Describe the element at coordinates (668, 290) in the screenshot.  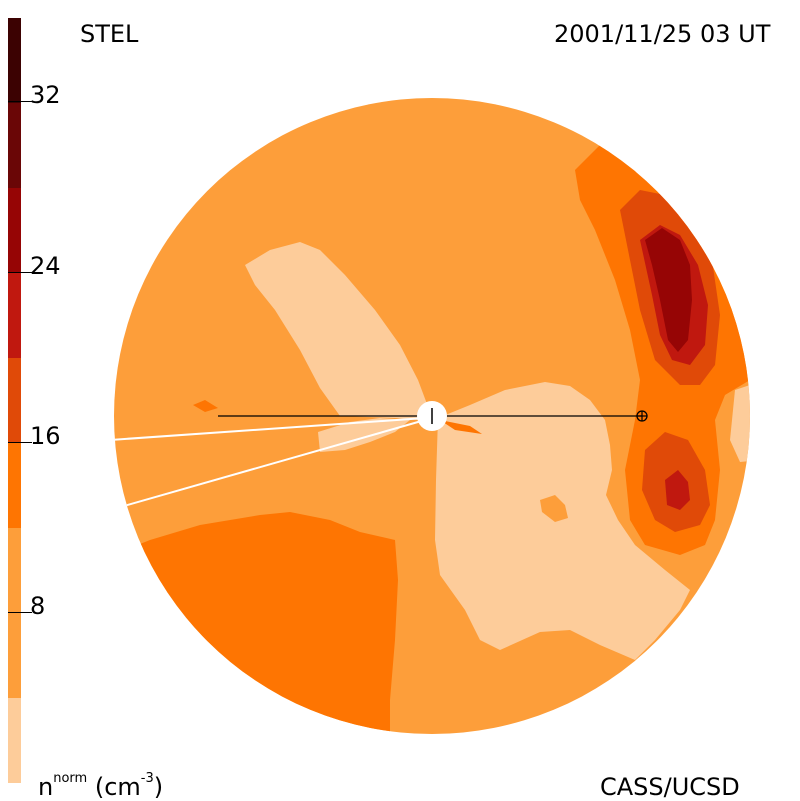
I see `contour-right-level-6-upper` at that location.